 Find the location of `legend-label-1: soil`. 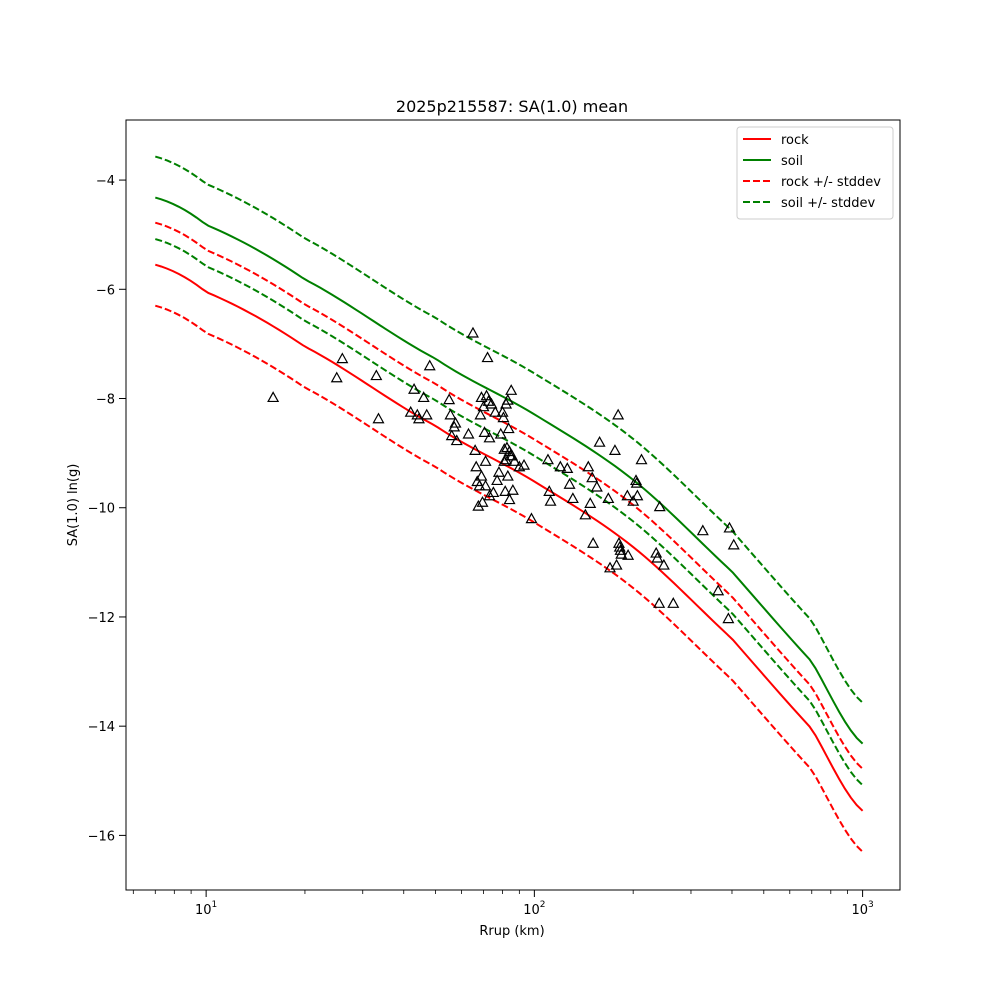

legend-label-1: soil is located at coordinates (792, 161).